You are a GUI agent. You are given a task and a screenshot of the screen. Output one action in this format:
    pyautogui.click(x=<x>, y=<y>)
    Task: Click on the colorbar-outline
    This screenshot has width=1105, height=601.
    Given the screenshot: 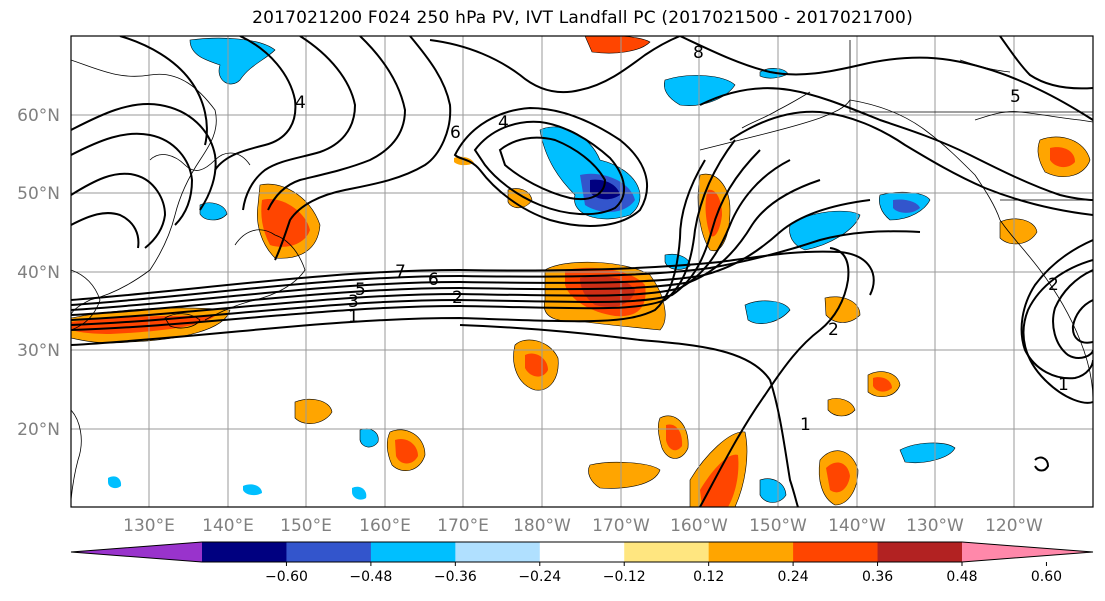 What is the action you would take?
    pyautogui.click(x=582, y=552)
    